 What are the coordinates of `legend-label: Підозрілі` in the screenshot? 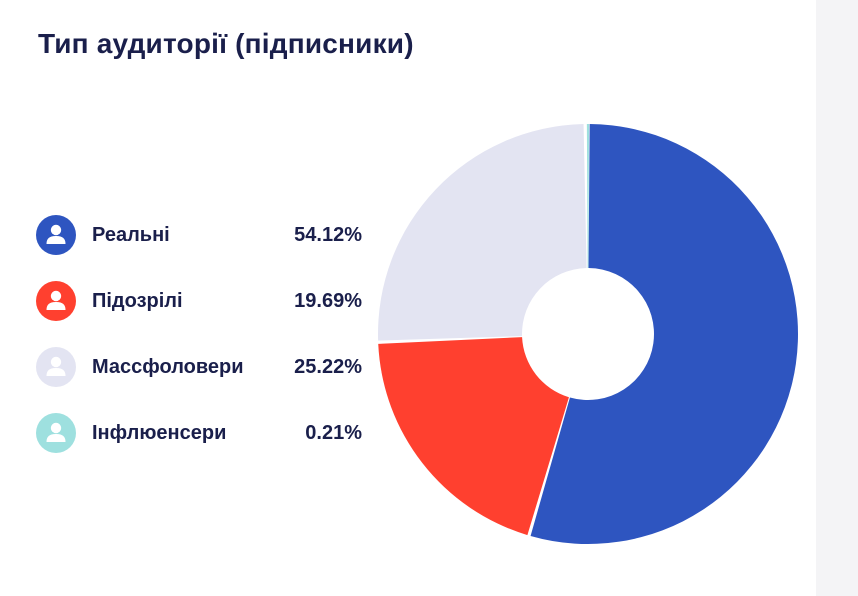 It's located at (137, 301).